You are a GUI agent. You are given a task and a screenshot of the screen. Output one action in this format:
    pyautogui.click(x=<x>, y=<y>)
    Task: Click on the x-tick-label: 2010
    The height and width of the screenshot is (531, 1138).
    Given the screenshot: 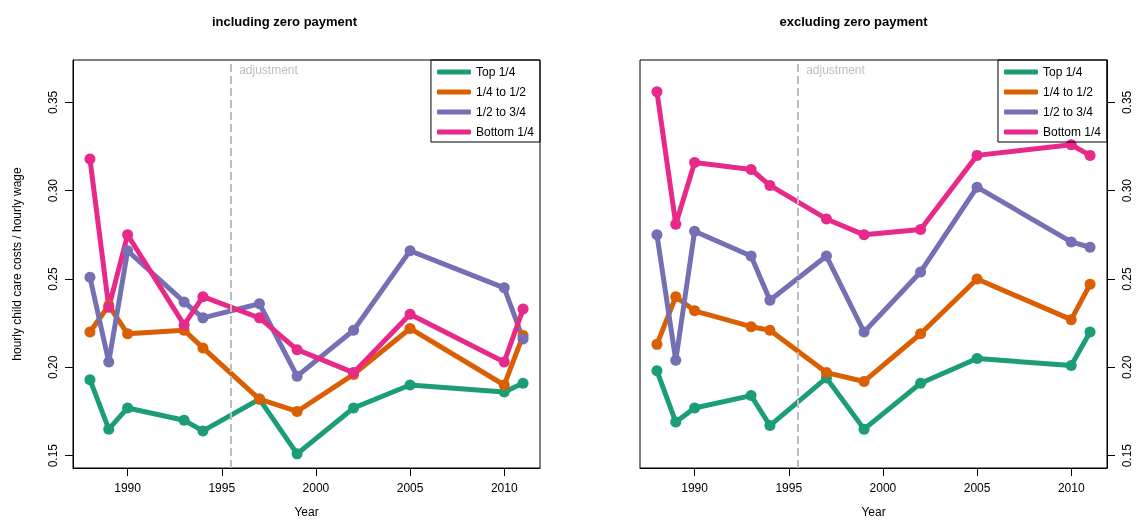 What is the action you would take?
    pyautogui.click(x=504, y=488)
    